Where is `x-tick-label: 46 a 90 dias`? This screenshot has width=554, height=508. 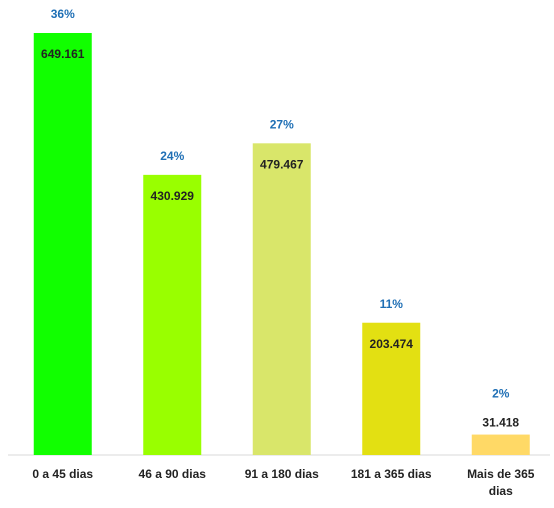
x-tick-label: 46 a 90 dias is located at coordinates (172, 474).